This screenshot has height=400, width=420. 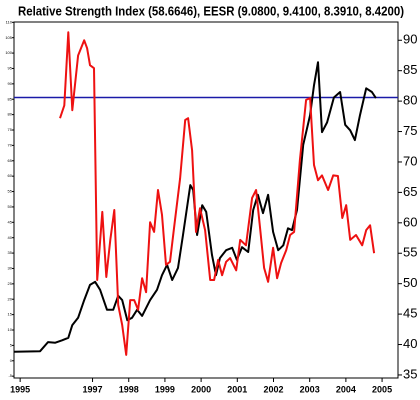 What do you see at coordinates (10, 206) in the screenshot?
I see `y2-tick-label: 50` at bounding box center [10, 206].